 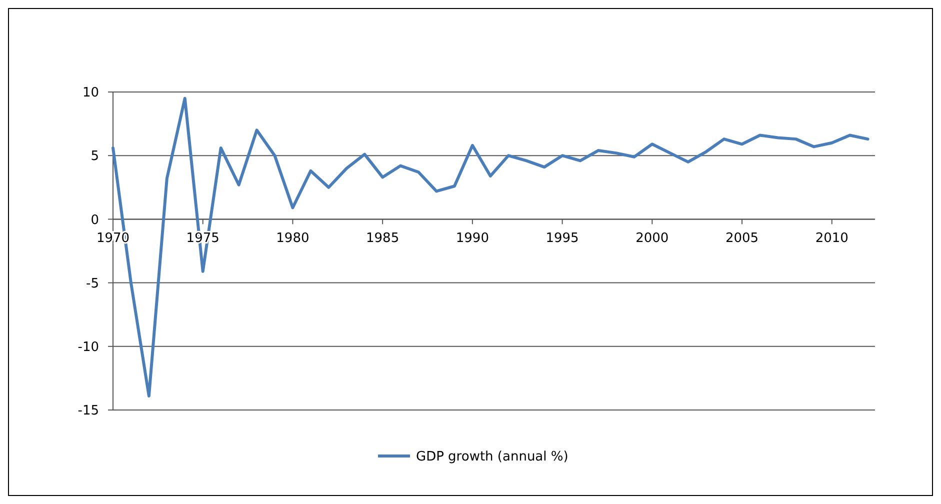 I want to click on y-tick-label: 0, so click(x=94, y=220).